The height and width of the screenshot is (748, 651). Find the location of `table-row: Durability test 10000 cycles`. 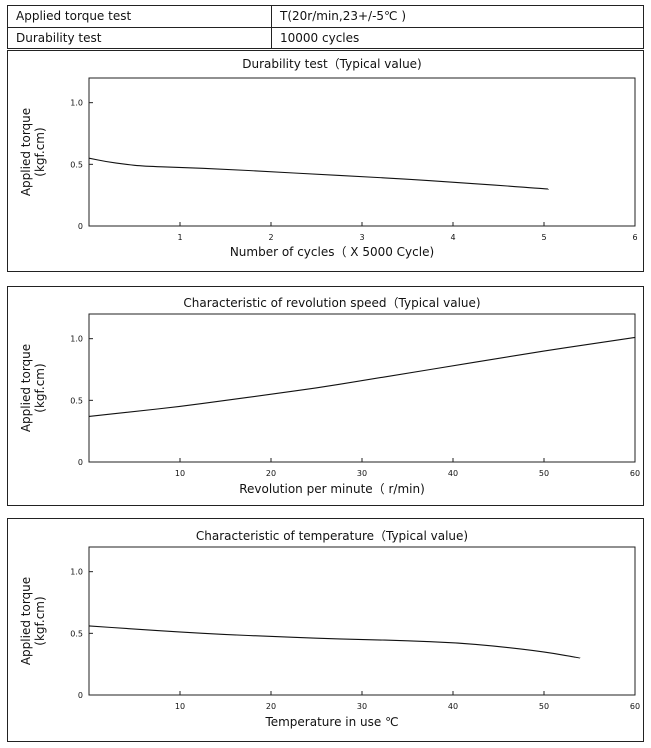

table-row: Durability test 10000 cycles is located at coordinates (325, 37).